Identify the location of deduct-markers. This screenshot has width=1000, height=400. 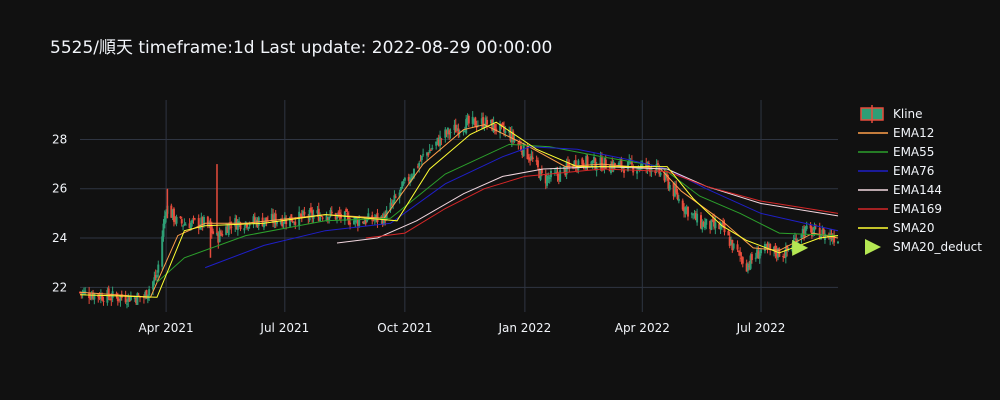
(800, 247).